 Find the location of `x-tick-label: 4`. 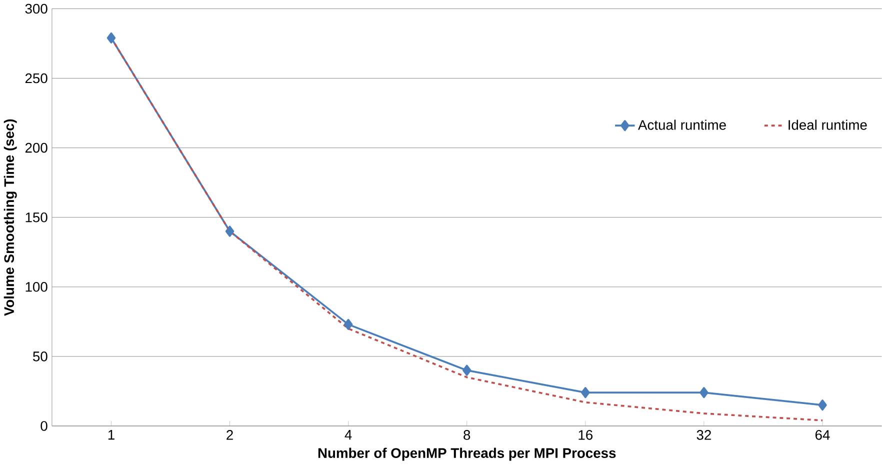

x-tick-label: 4 is located at coordinates (348, 435).